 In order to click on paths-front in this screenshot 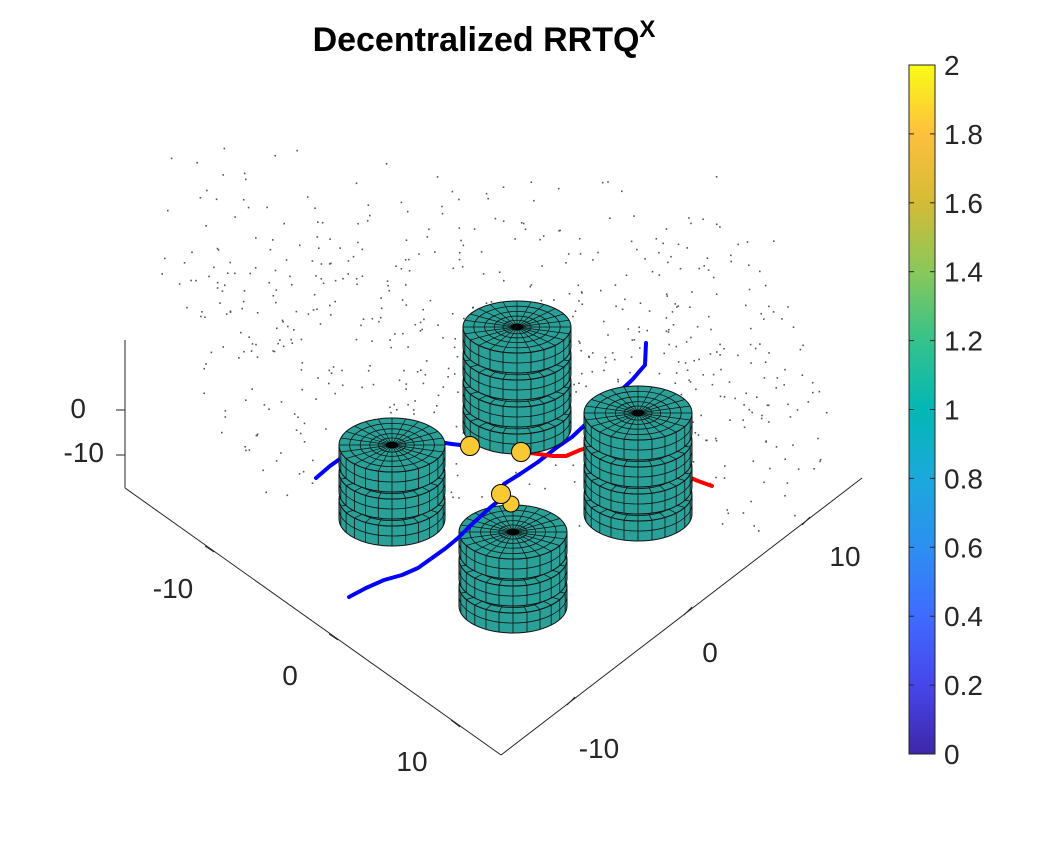, I will do `click(424, 548)`.